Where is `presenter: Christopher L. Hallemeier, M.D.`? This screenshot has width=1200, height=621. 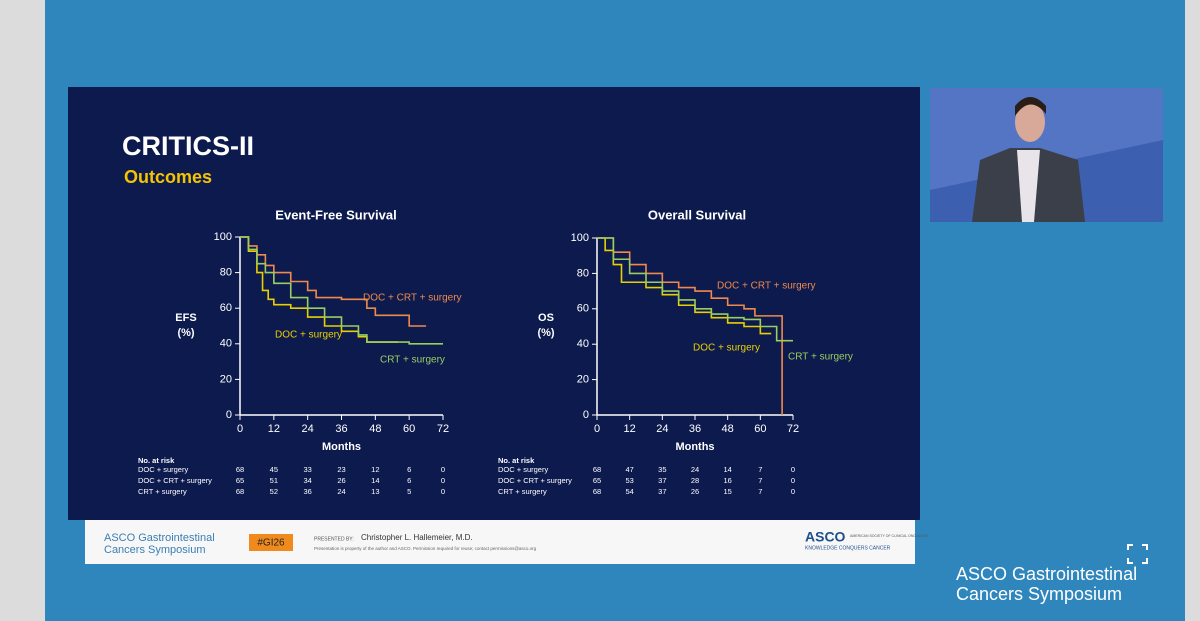
presenter: Christopher L. Hallemeier, M.D. is located at coordinates (417, 537).